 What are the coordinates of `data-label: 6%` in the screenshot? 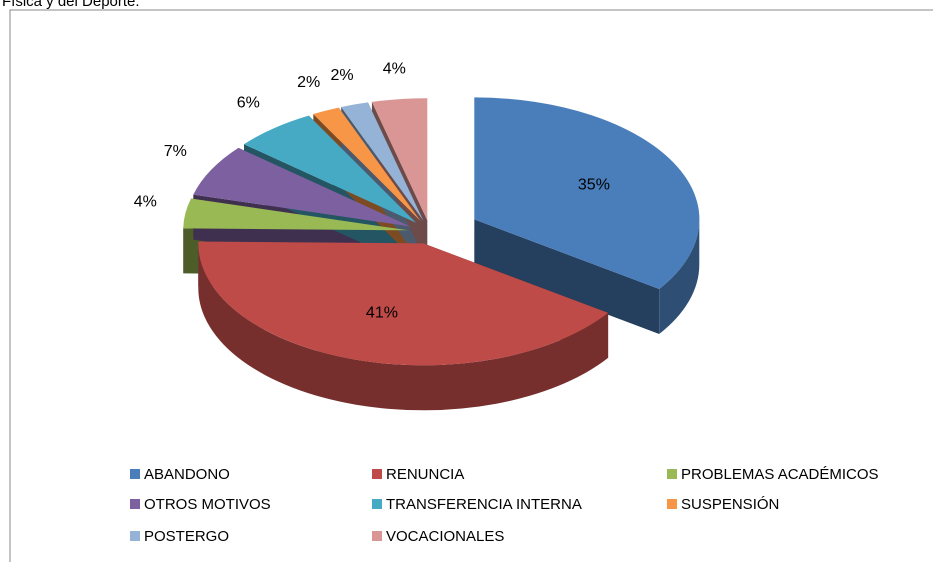 It's located at (248, 102).